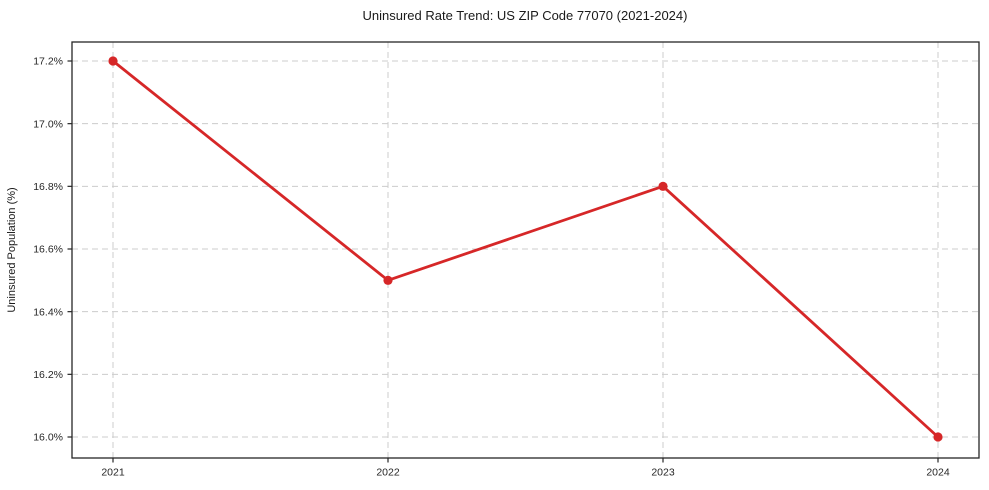 The width and height of the screenshot is (989, 490). What do you see at coordinates (48, 187) in the screenshot?
I see `y-tick-label: 16.8%` at bounding box center [48, 187].